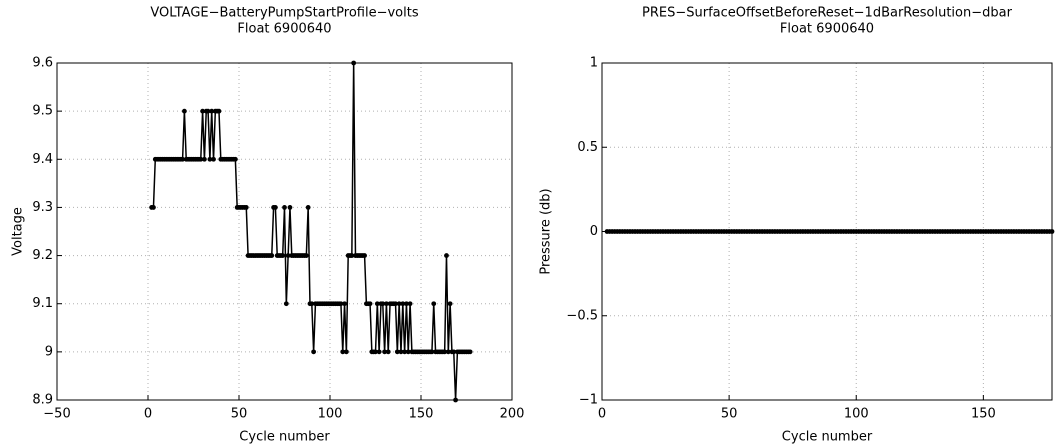  Describe the element at coordinates (42, 303) in the screenshot. I see `y-tick-label: 9.1` at that location.